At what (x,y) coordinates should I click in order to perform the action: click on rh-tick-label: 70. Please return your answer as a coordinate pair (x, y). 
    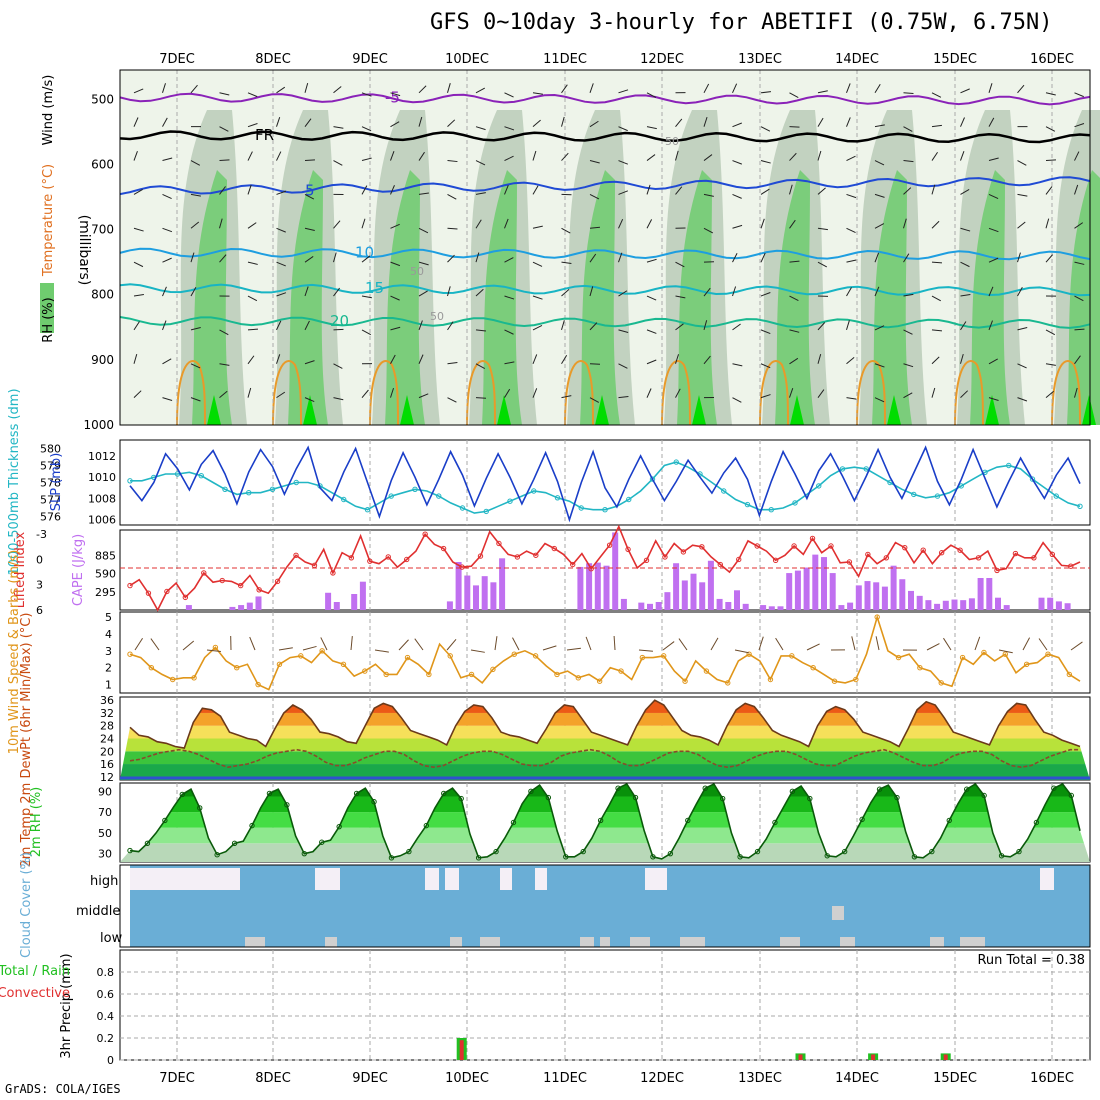
    Looking at the image, I should click on (105, 812).